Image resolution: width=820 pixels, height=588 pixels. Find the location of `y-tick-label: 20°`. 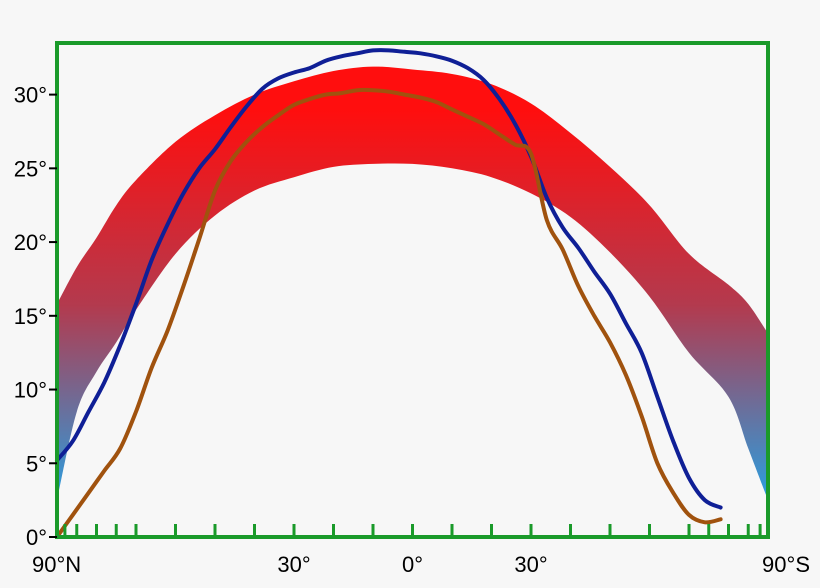

y-tick-label: 20° is located at coordinates (30, 242).